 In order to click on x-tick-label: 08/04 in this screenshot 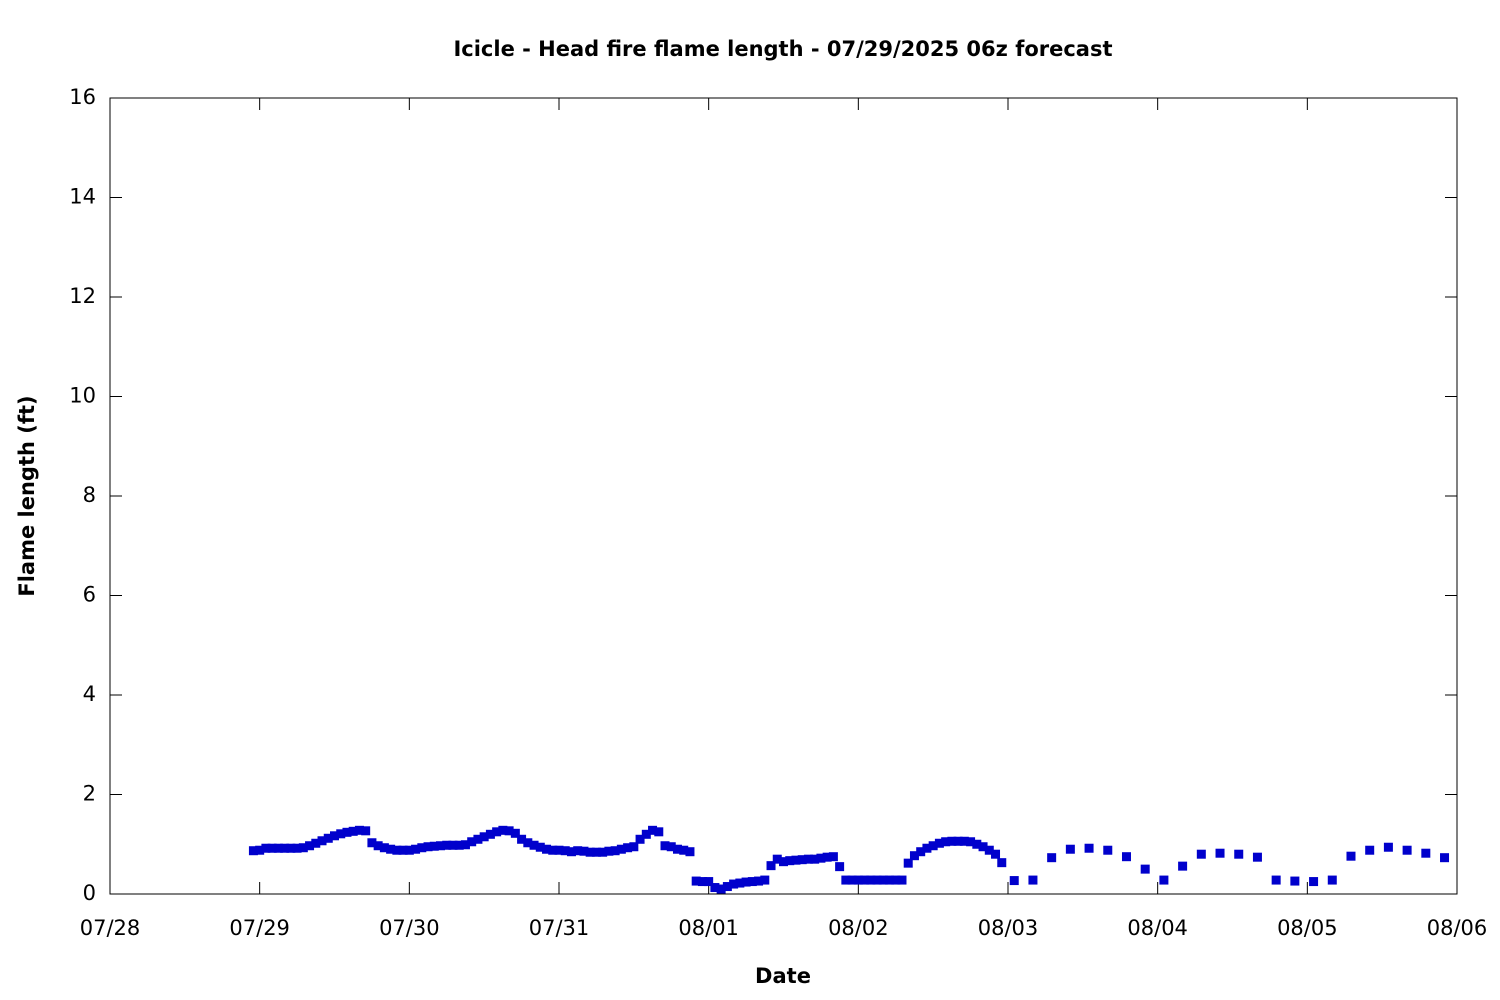, I will do `click(1157, 928)`.